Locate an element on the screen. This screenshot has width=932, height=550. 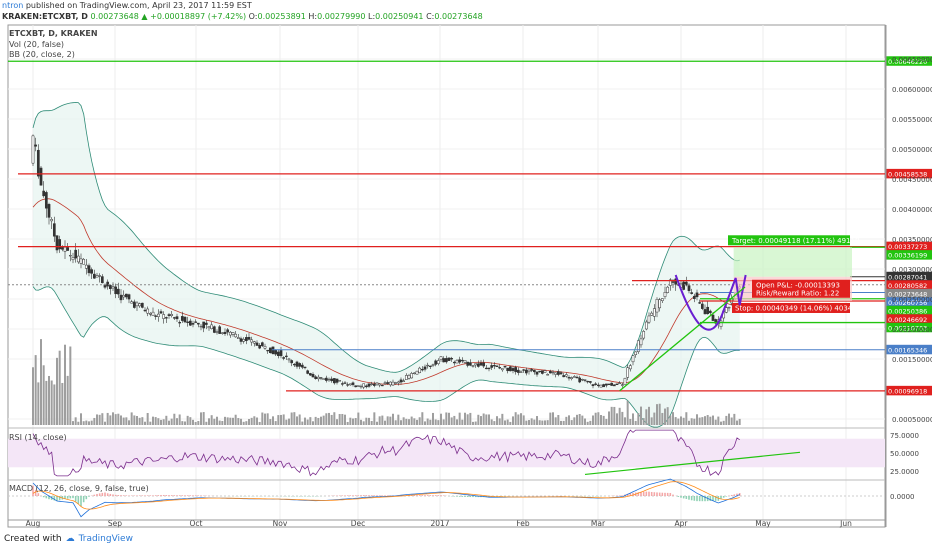
x-tick-label: 2017 is located at coordinates (439, 523).